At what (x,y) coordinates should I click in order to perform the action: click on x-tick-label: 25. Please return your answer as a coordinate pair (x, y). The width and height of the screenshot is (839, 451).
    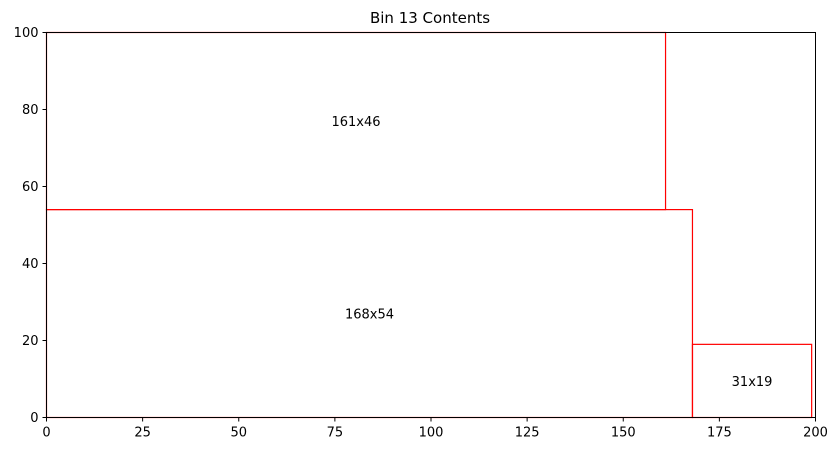
    Looking at the image, I should click on (142, 433).